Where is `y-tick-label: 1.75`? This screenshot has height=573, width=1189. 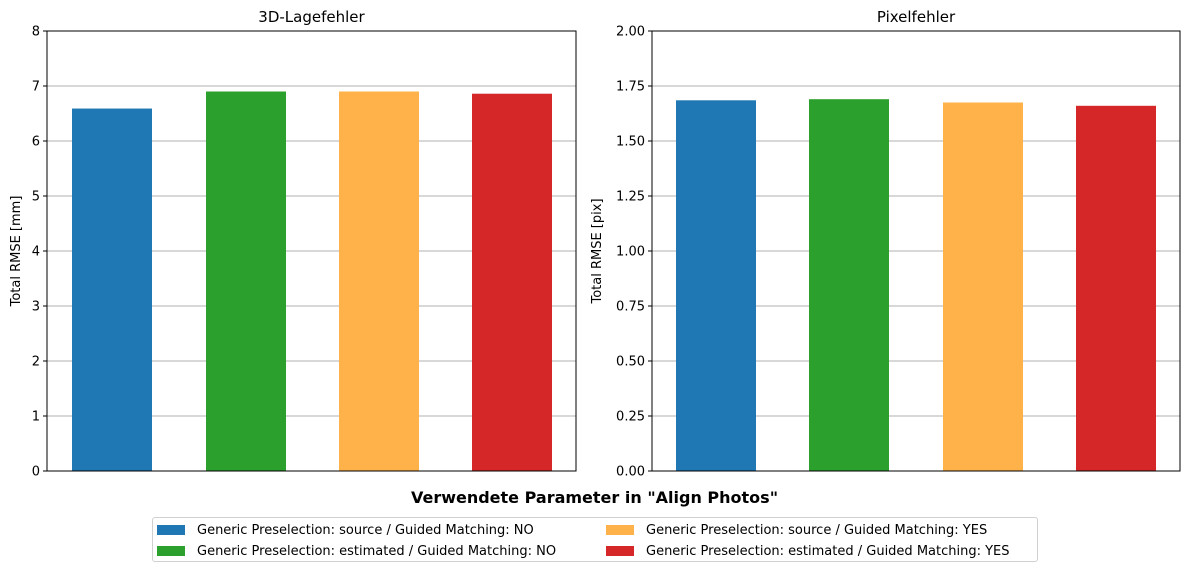
y-tick-label: 1.75 is located at coordinates (630, 87).